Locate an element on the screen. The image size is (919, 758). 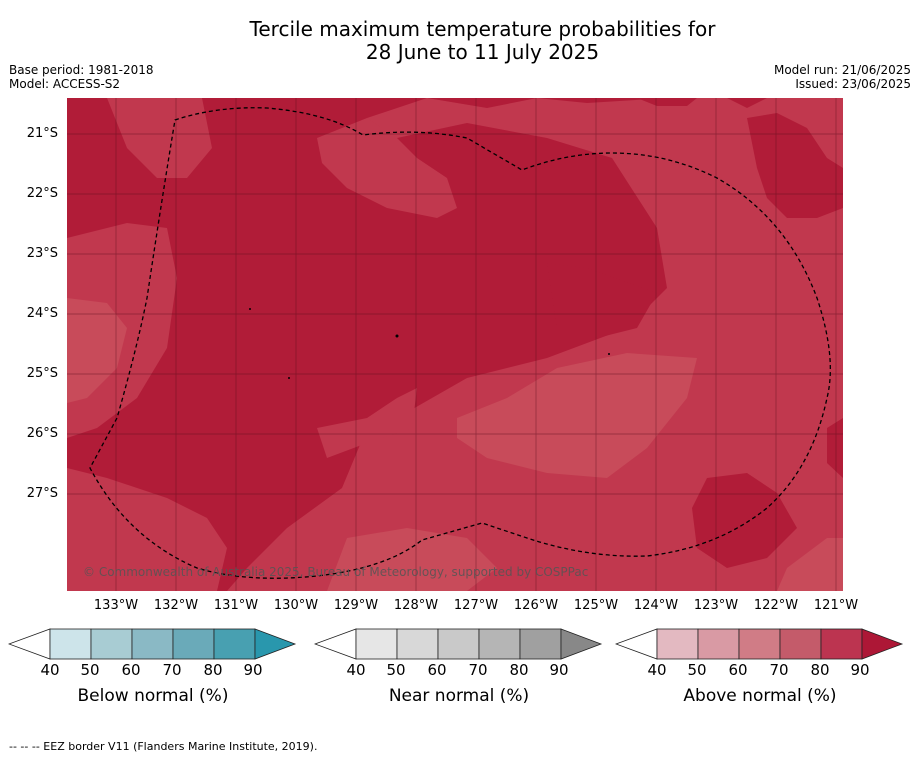
lon-label: 130°W is located at coordinates (296, 605).